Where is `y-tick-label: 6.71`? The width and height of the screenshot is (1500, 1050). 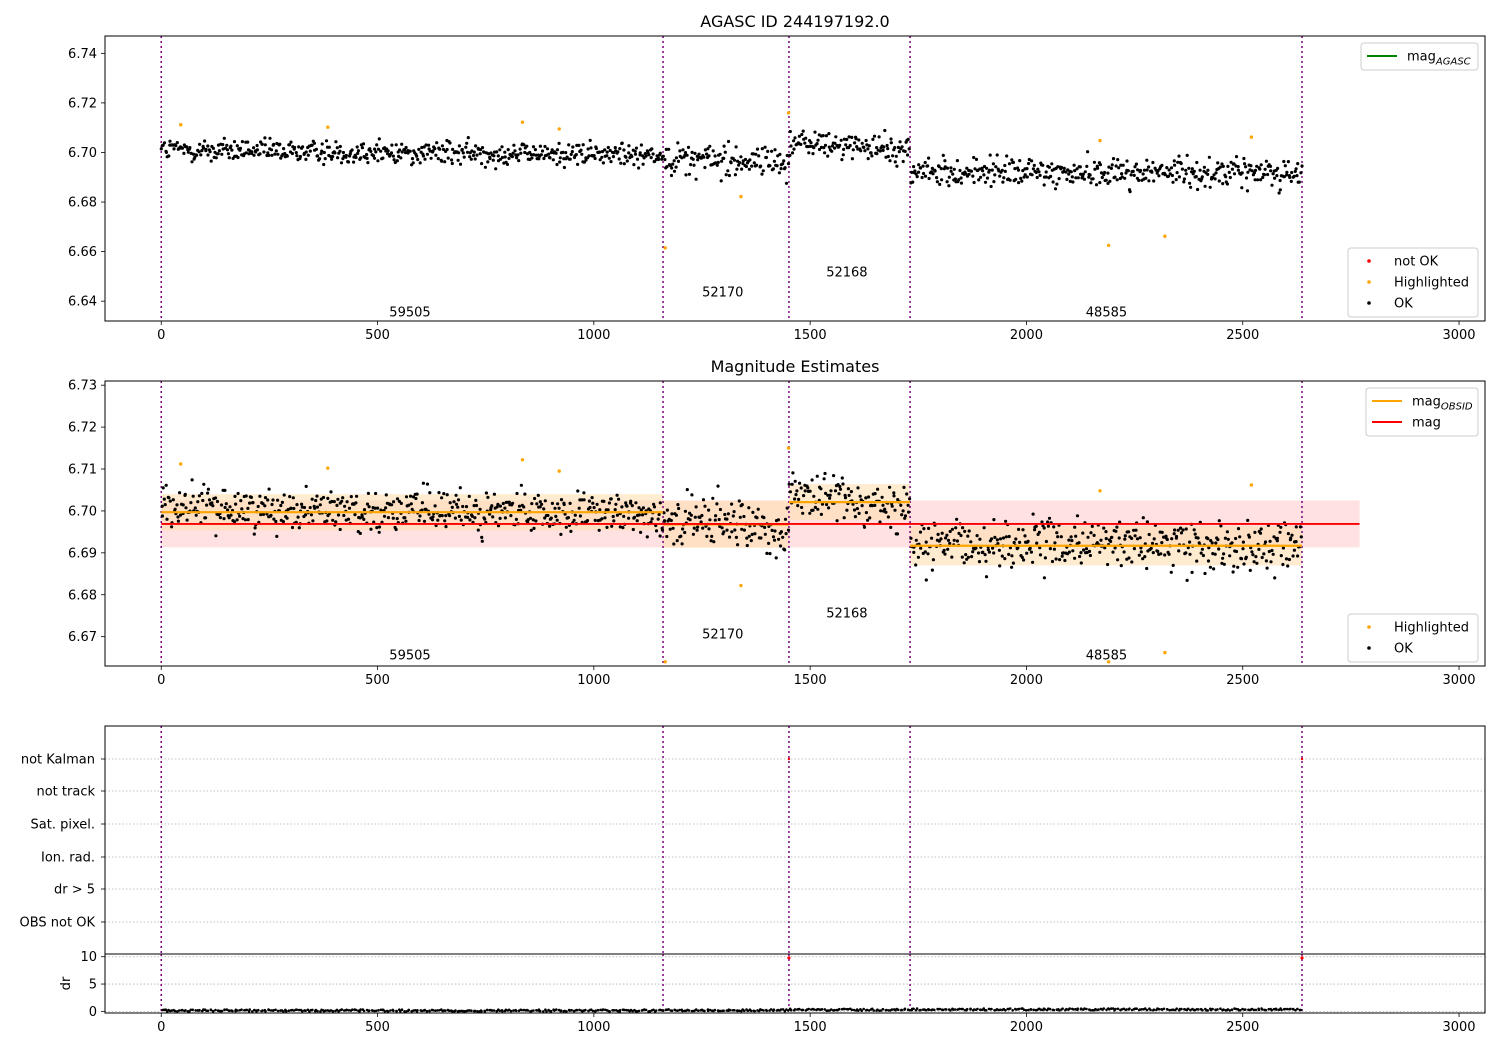 y-tick-label: 6.71 is located at coordinates (82, 470).